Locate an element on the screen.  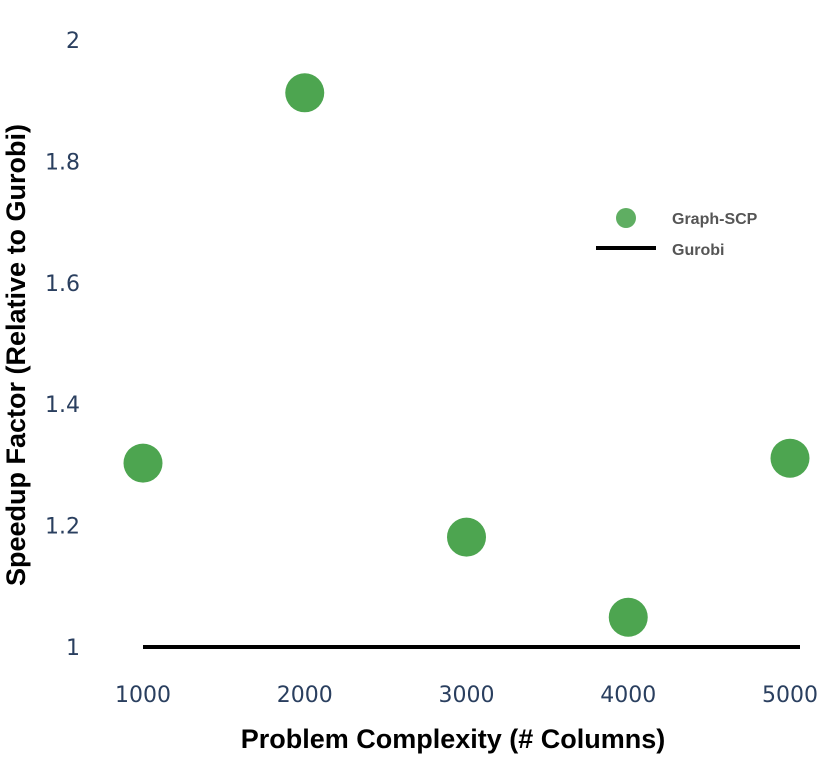
legend-label-graph-scp: Graph-SCP is located at coordinates (715, 219).